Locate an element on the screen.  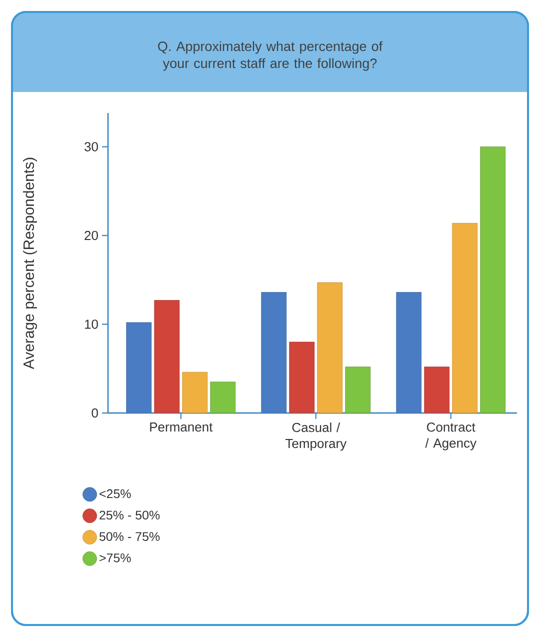
legend-label: 50% - 75% is located at coordinates (129, 536).